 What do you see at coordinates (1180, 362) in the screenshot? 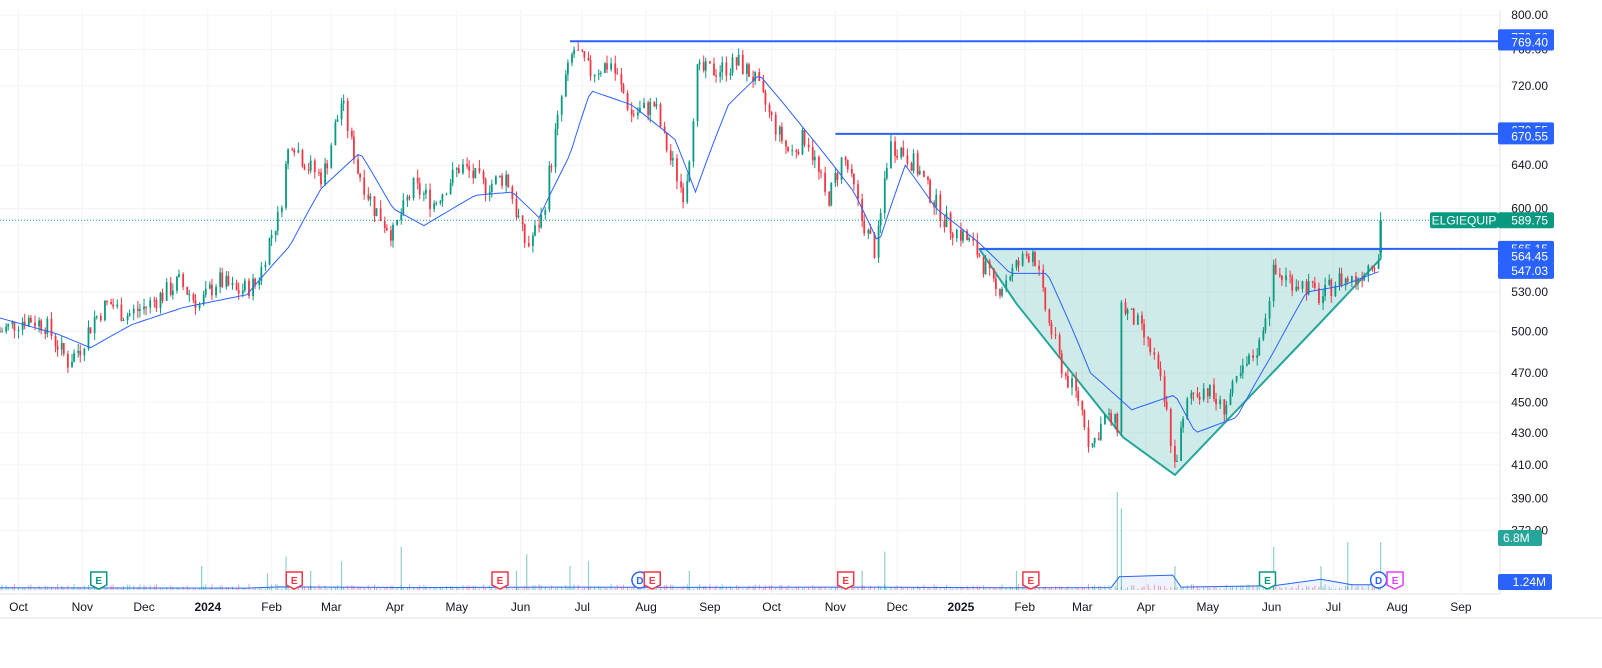
I see `cup-pattern` at bounding box center [1180, 362].